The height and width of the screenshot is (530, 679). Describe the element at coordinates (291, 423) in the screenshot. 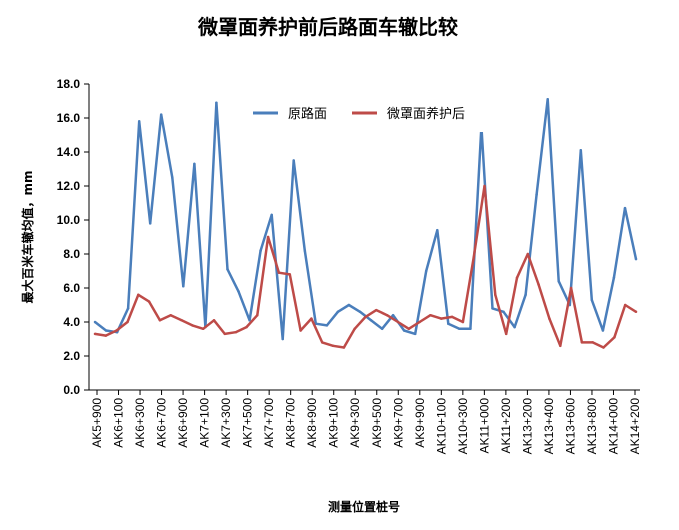

I see `x-tick-label: AK8+700` at that location.